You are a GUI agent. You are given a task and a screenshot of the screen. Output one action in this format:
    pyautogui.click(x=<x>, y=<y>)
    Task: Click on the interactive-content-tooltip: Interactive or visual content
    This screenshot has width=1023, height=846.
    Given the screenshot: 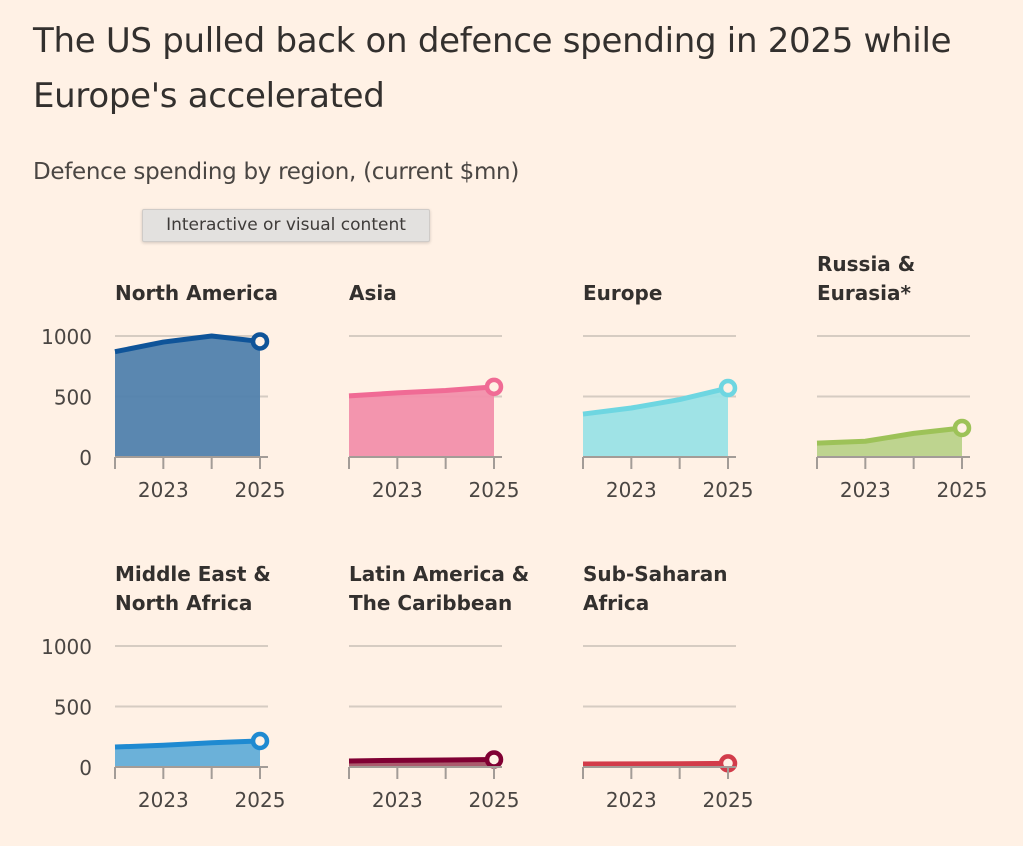 What is the action you would take?
    pyautogui.click(x=286, y=225)
    